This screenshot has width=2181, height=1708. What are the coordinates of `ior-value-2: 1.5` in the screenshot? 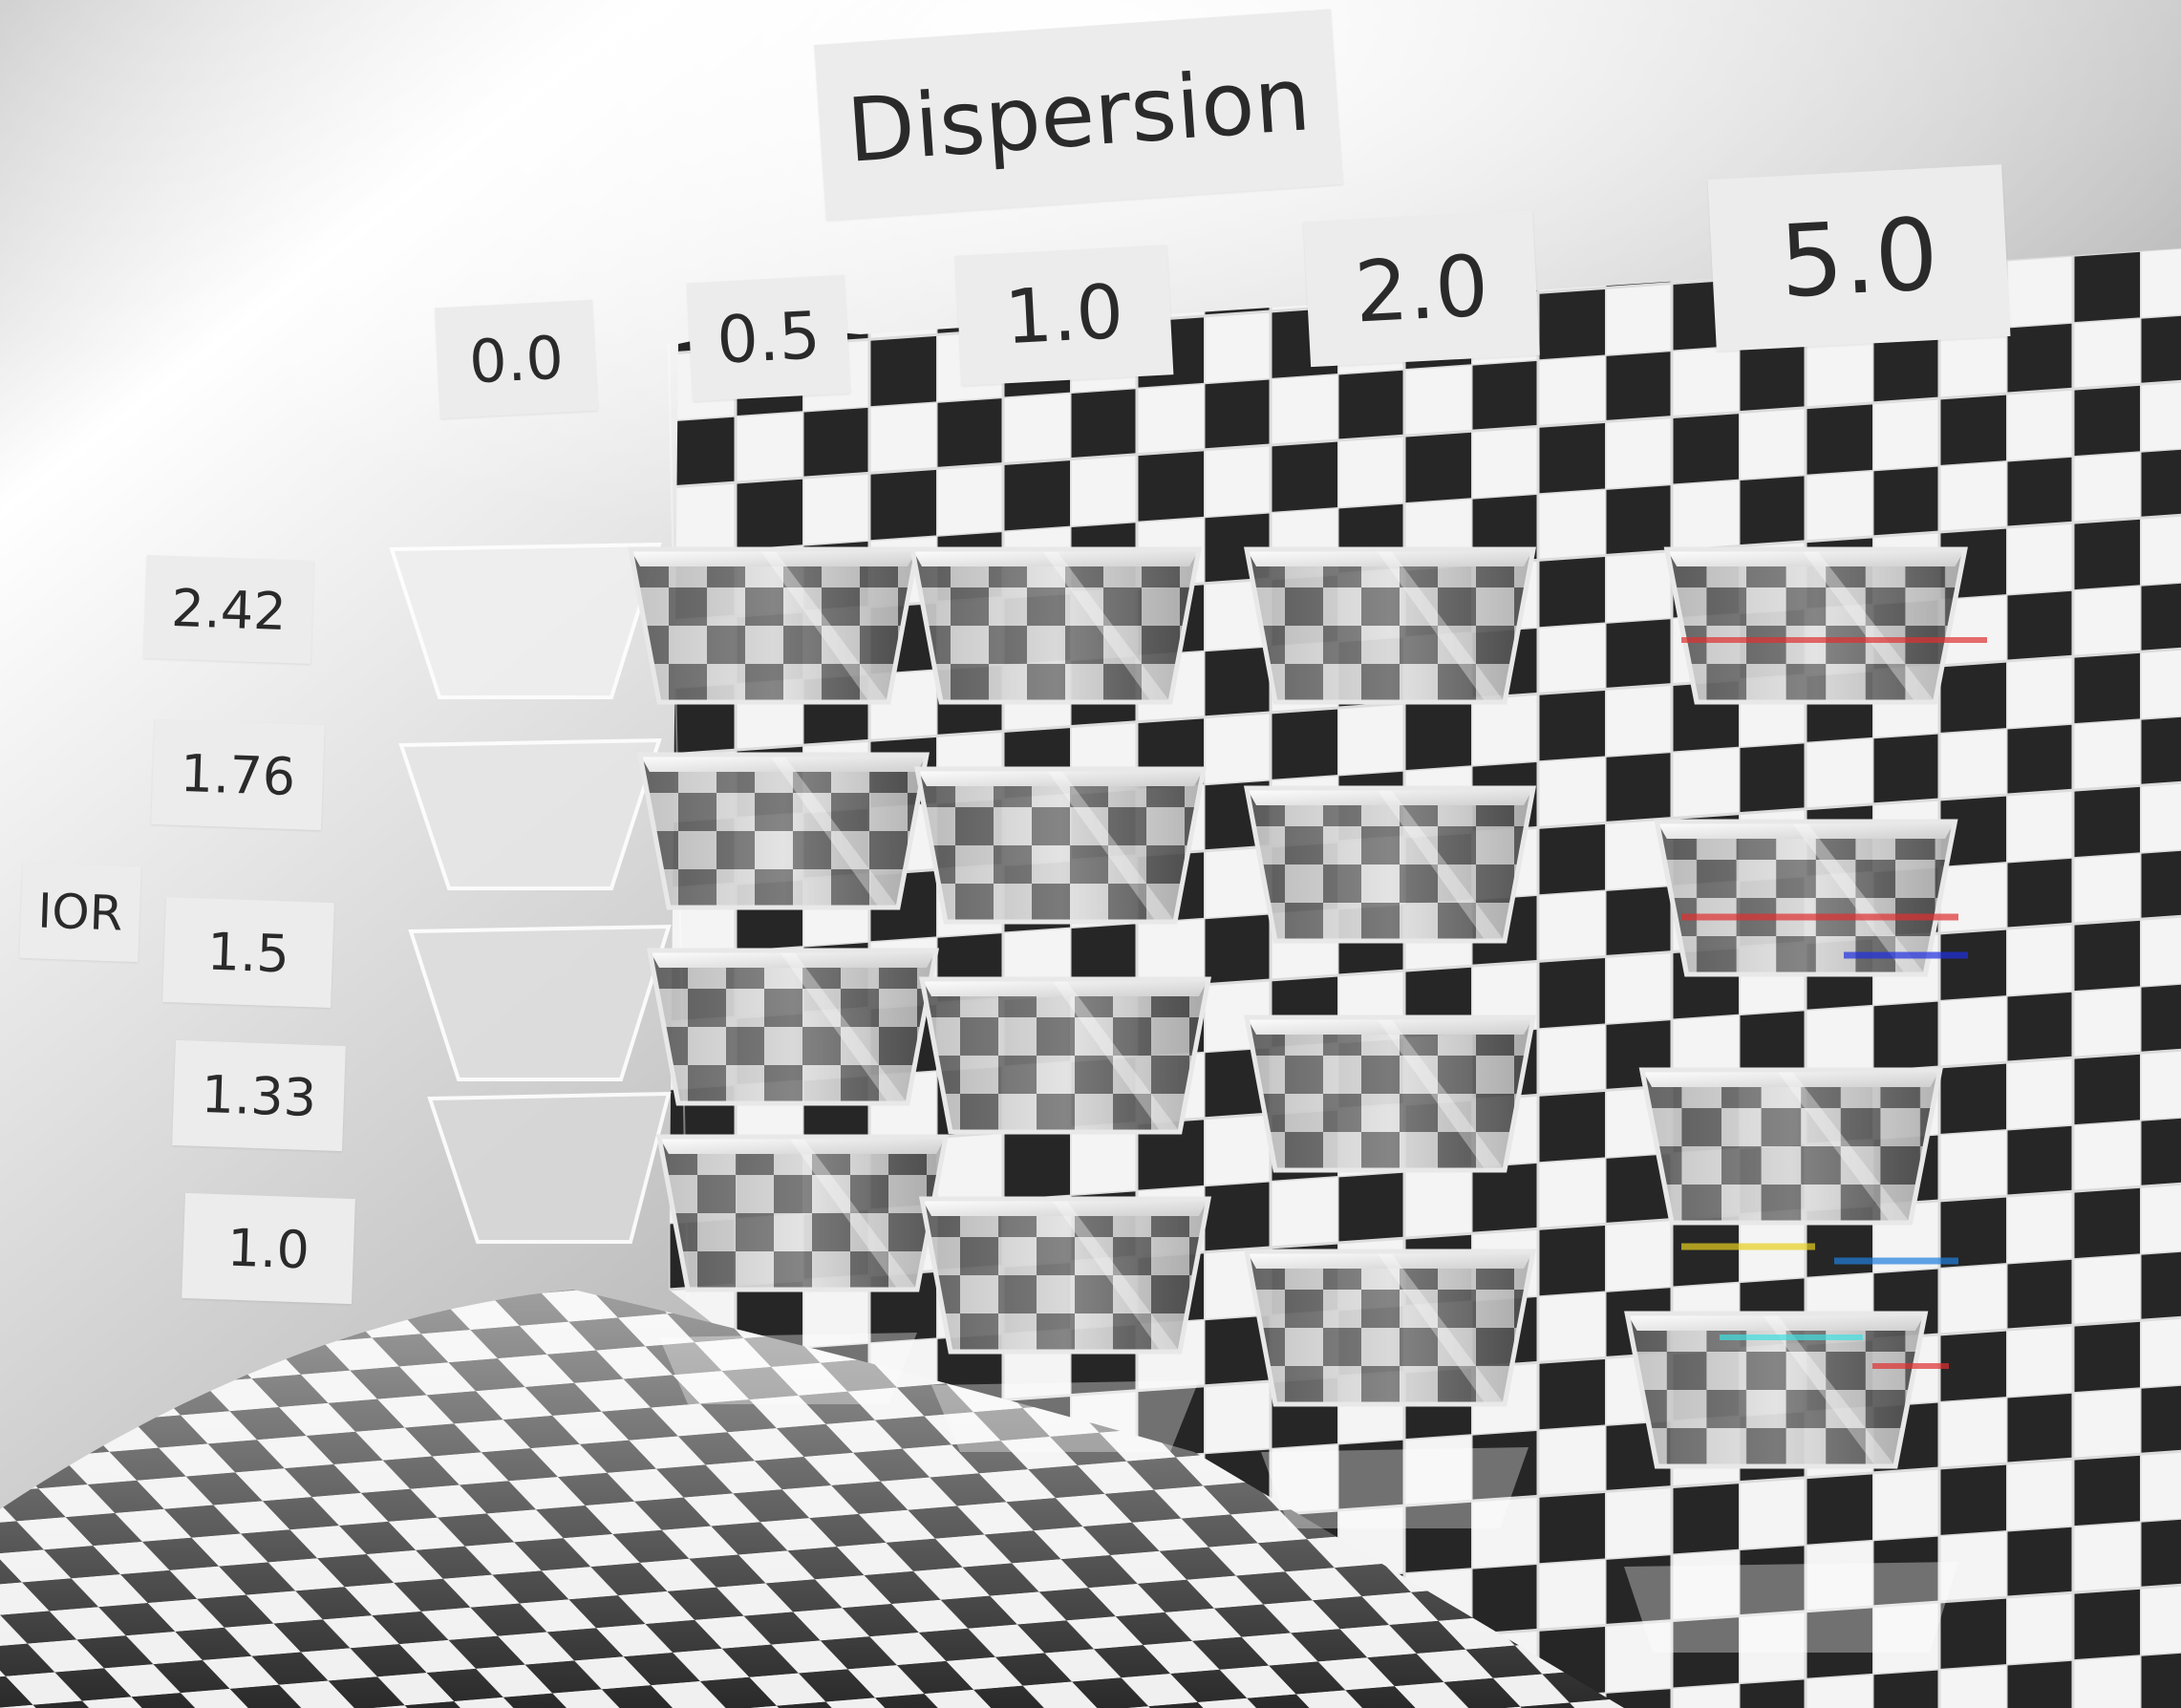 It's located at (248, 952).